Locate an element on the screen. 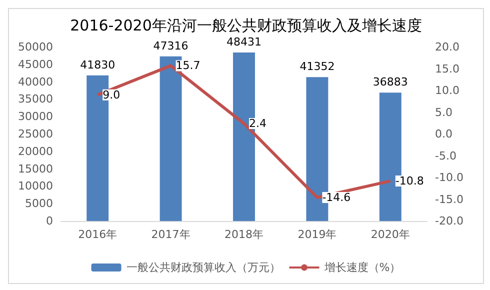 The width and height of the screenshot is (490, 290). y2-tick-label: 0.0 is located at coordinates (443, 134).